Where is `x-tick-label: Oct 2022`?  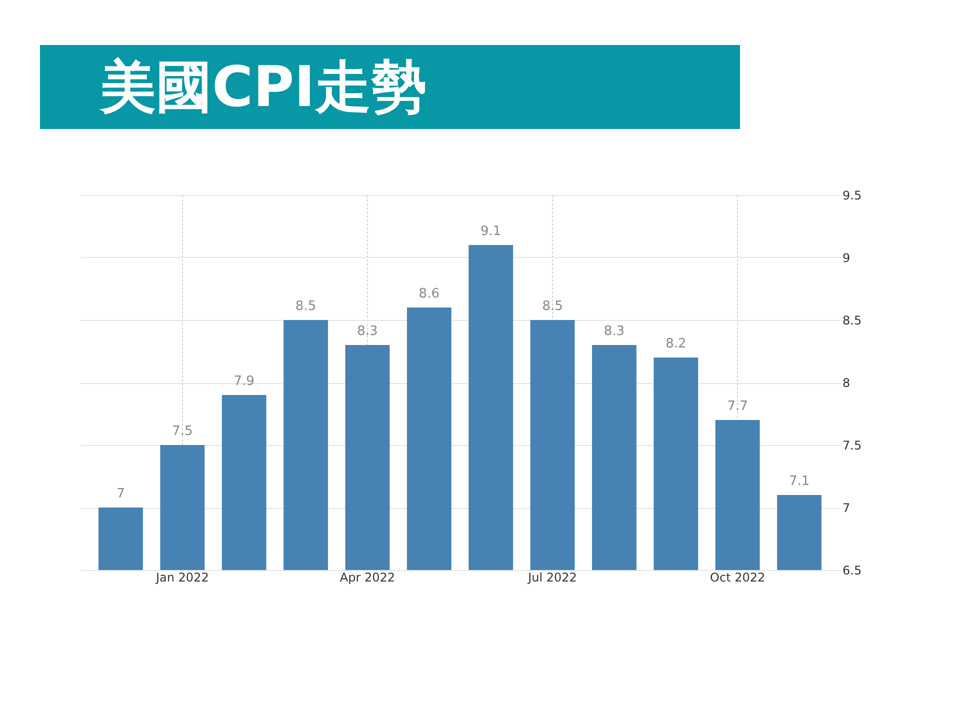
x-tick-label: Oct 2022 is located at coordinates (738, 577).